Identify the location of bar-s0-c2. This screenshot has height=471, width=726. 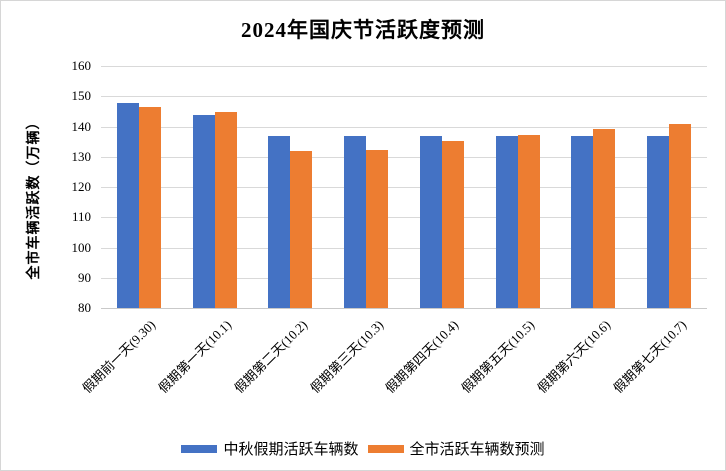
(279, 222).